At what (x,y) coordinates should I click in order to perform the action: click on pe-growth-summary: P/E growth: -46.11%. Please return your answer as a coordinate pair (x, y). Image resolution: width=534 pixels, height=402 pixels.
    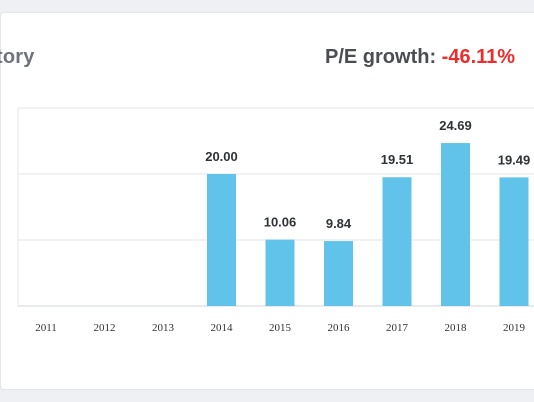
    Looking at the image, I should click on (420, 57).